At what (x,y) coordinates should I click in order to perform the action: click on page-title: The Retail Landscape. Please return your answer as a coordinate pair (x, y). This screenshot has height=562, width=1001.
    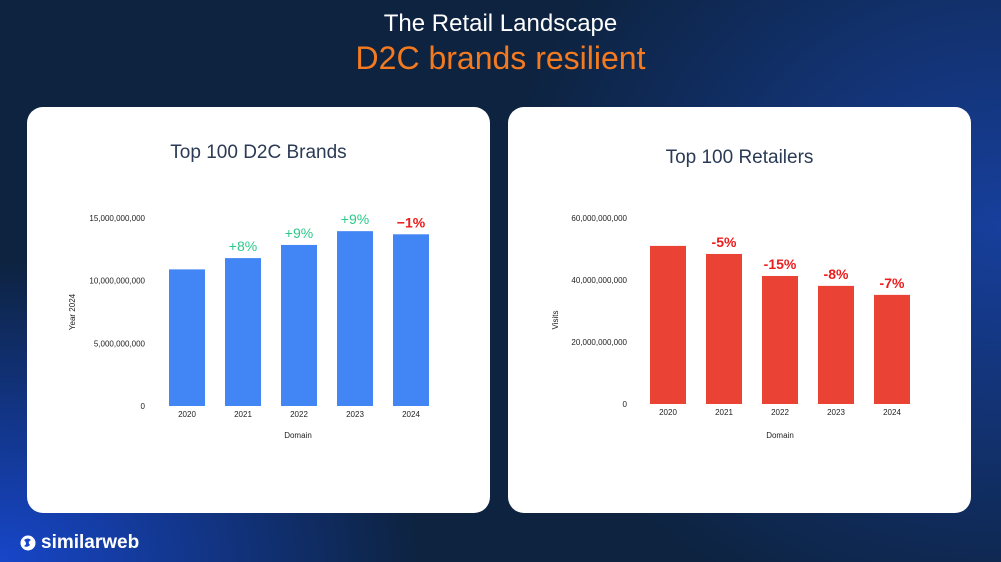
    Looking at the image, I should click on (500, 23).